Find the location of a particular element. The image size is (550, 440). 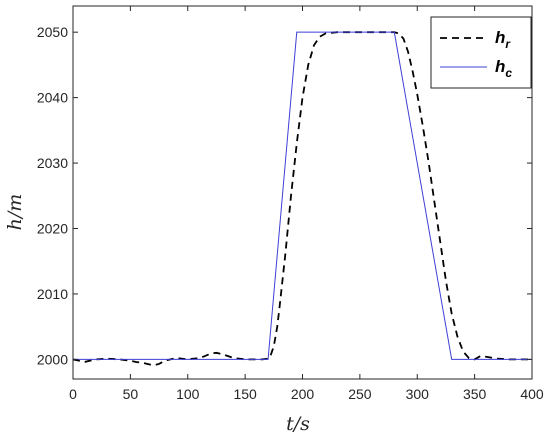

y-tick-label: 2050 is located at coordinates (52, 32).